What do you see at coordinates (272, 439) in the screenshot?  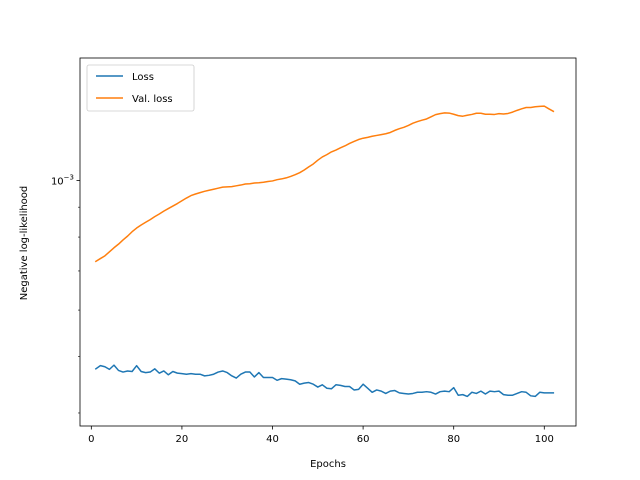 I see `x-tick-label: 40` at bounding box center [272, 439].